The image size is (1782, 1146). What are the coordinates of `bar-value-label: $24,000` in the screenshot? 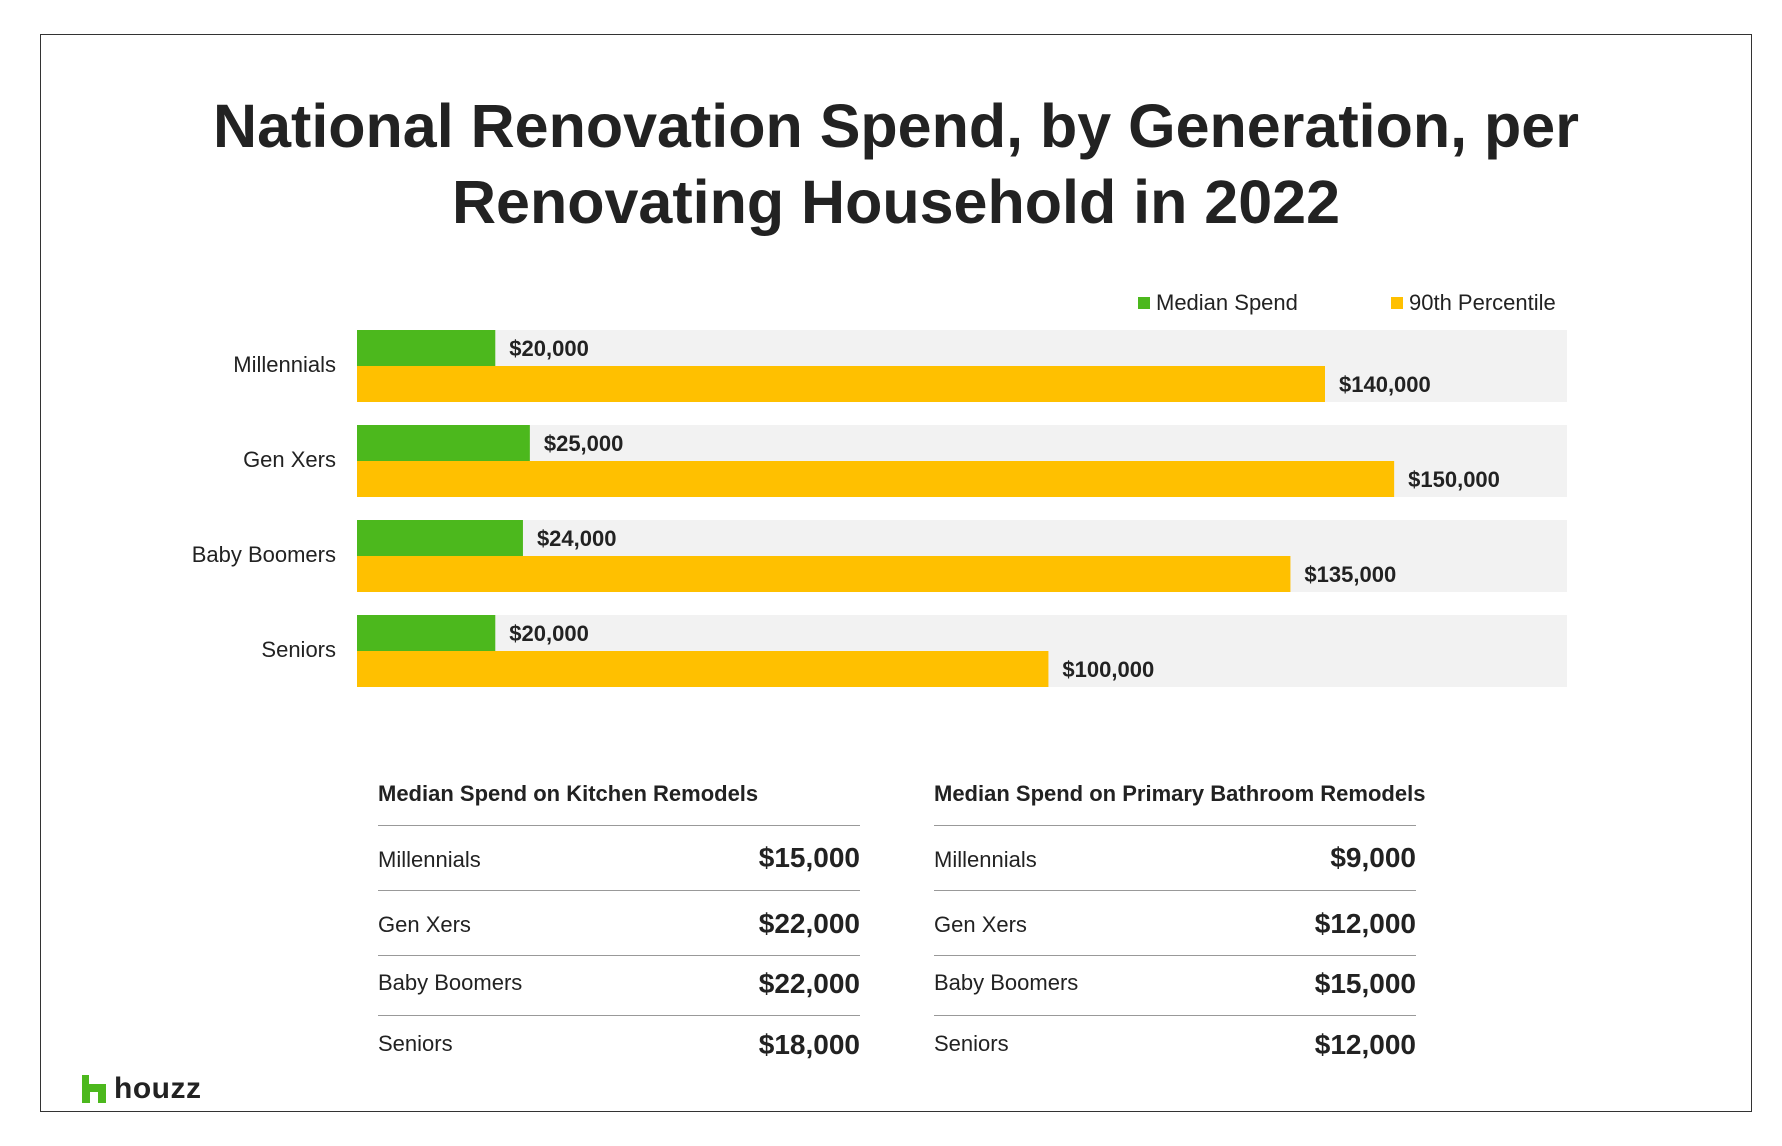 It's located at (577, 538).